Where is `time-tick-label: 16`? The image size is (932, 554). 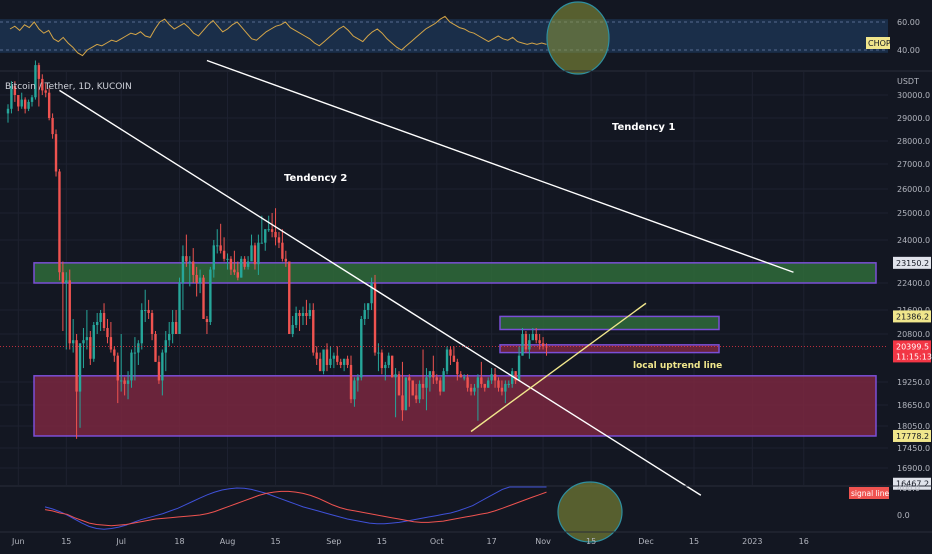 time-tick-label: 16 is located at coordinates (804, 541).